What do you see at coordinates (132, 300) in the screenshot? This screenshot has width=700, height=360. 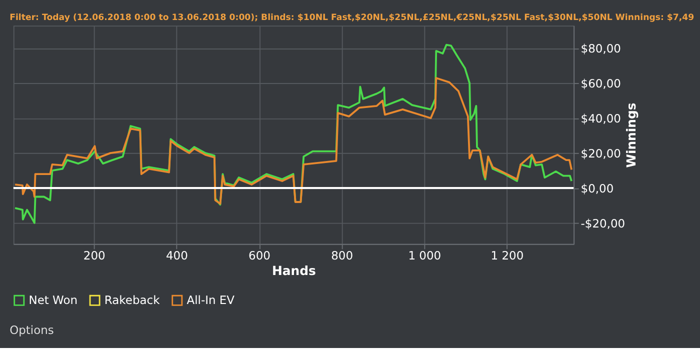 I see `legend-label: Rakeback` at bounding box center [132, 300].